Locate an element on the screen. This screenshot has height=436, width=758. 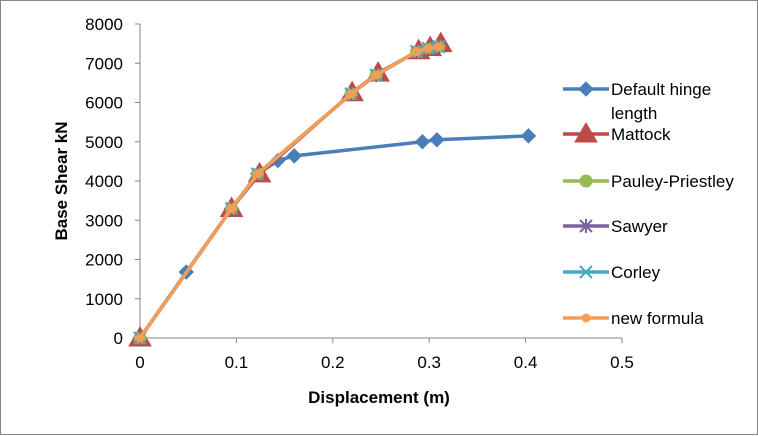
legend-label: Pauley-Priestley is located at coordinates (672, 181).